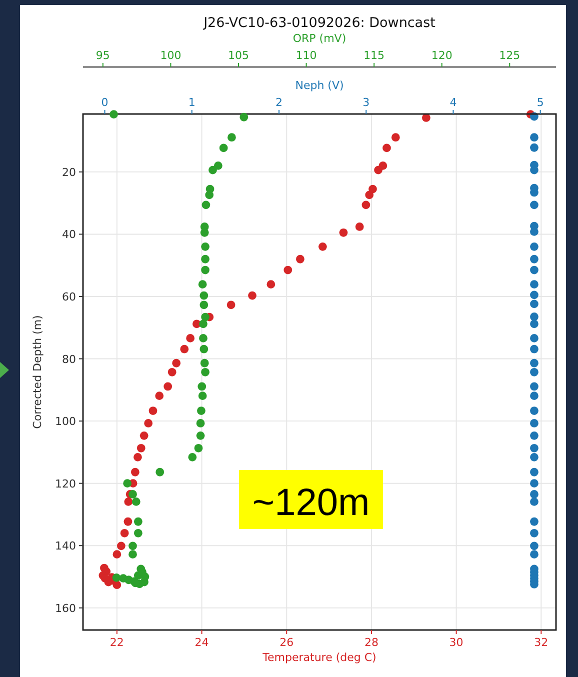  What do you see at coordinates (509, 55) in the screenshot?
I see `x-tick-label: 125` at bounding box center [509, 55].